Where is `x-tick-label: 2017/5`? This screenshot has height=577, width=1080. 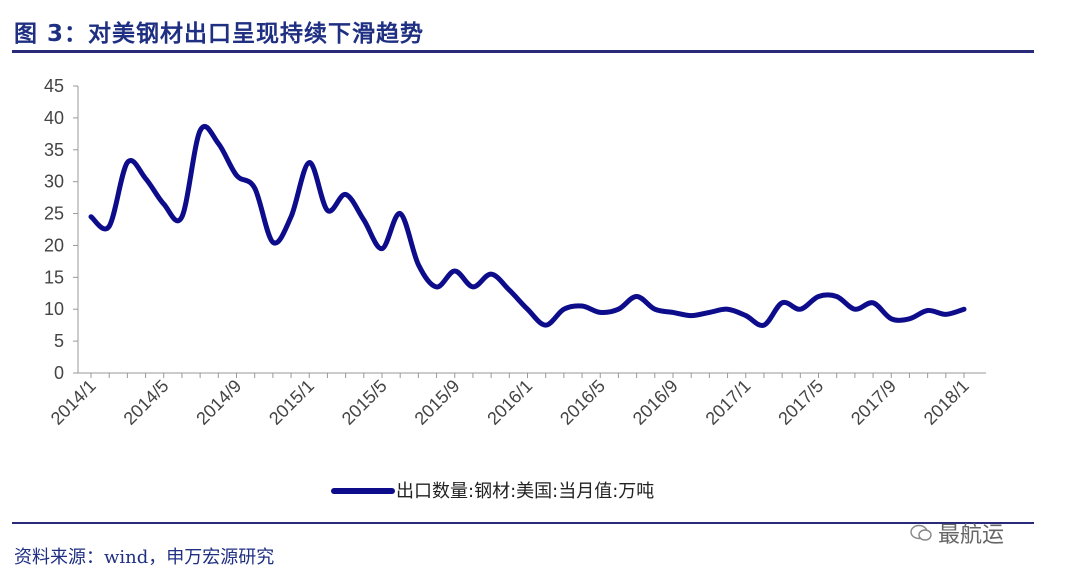 x-tick-label: 2017/5 is located at coordinates (800, 402).